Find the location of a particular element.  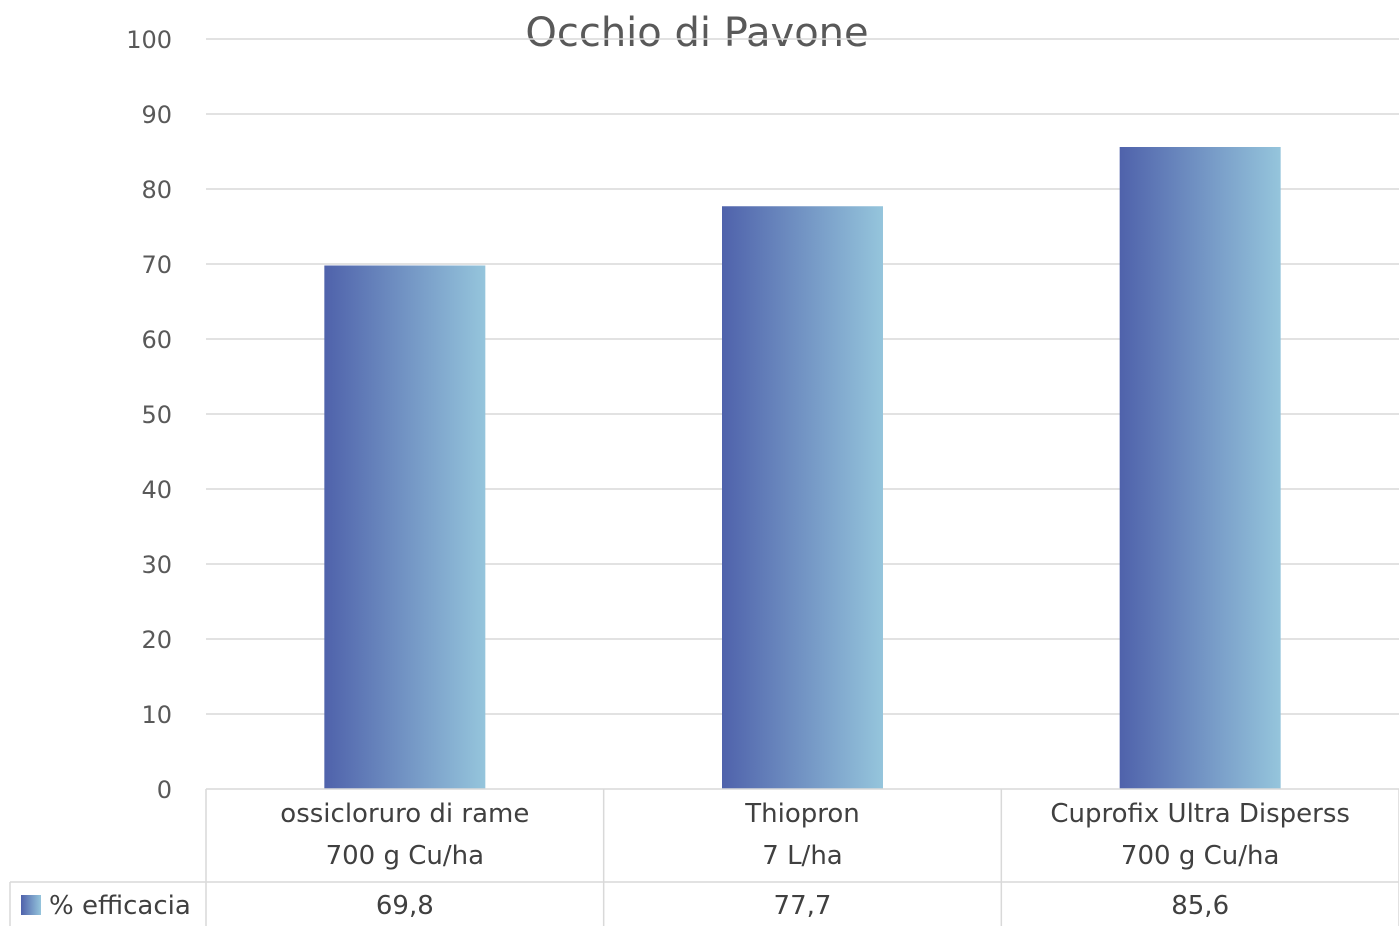

y-tick-label: 20 is located at coordinates (156, 640).